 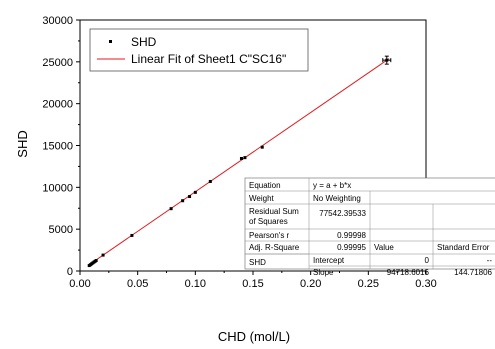 What do you see at coordinates (269, 235) in the screenshot?
I see `table-label-pearson: Pearson's r` at bounding box center [269, 235].